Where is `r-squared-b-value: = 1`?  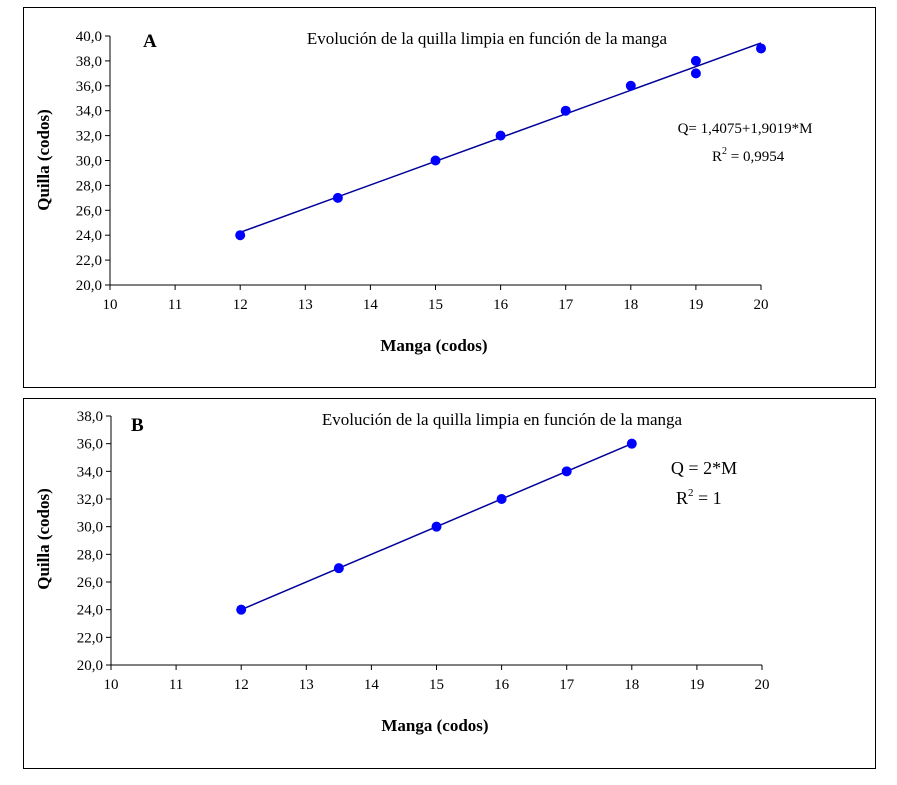
r-squared-b-value: = 1 is located at coordinates (708, 498).